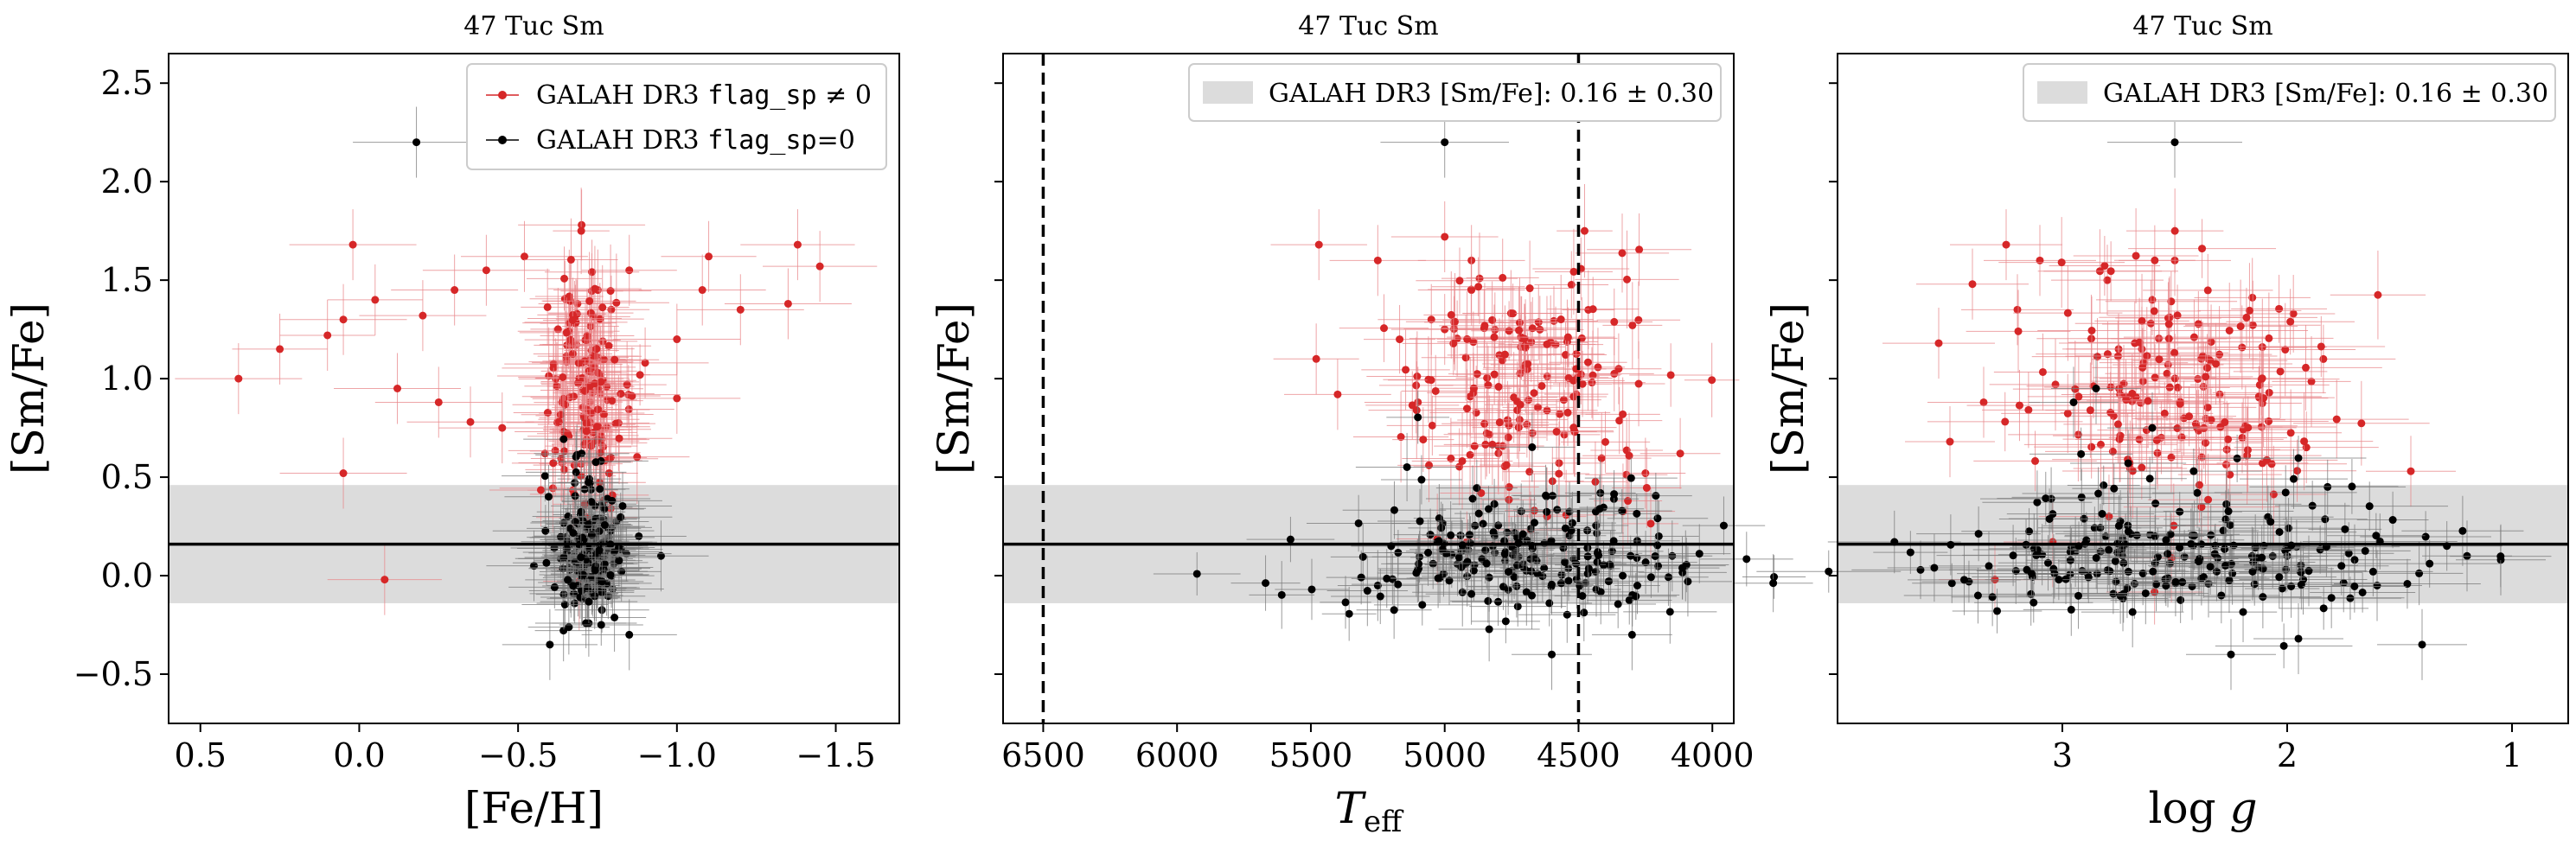 Image resolution: width=2576 pixels, height=847 pixels. What do you see at coordinates (503, 95) in the screenshot?
I see `legend-marker-dot` at bounding box center [503, 95].